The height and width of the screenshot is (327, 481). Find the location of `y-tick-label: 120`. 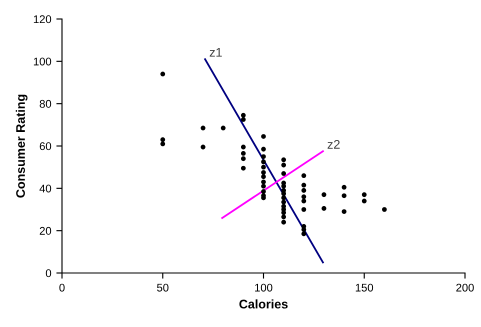

y-tick-label: 120 is located at coordinates (43, 19).